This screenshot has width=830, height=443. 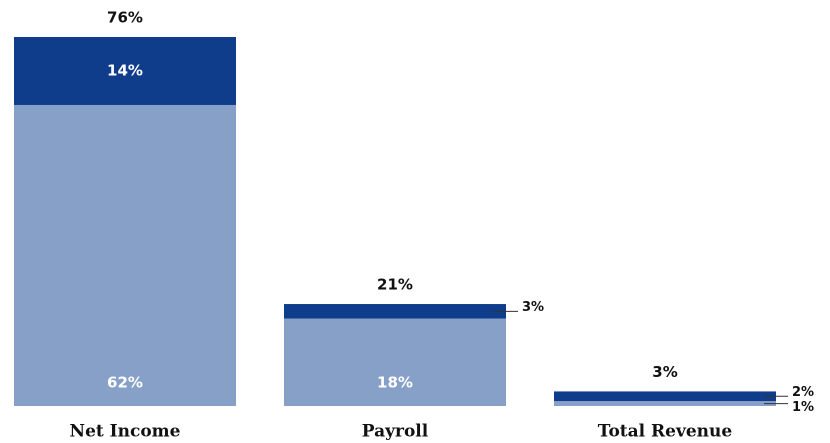 I want to click on category-label: Net Income, so click(x=125, y=432).